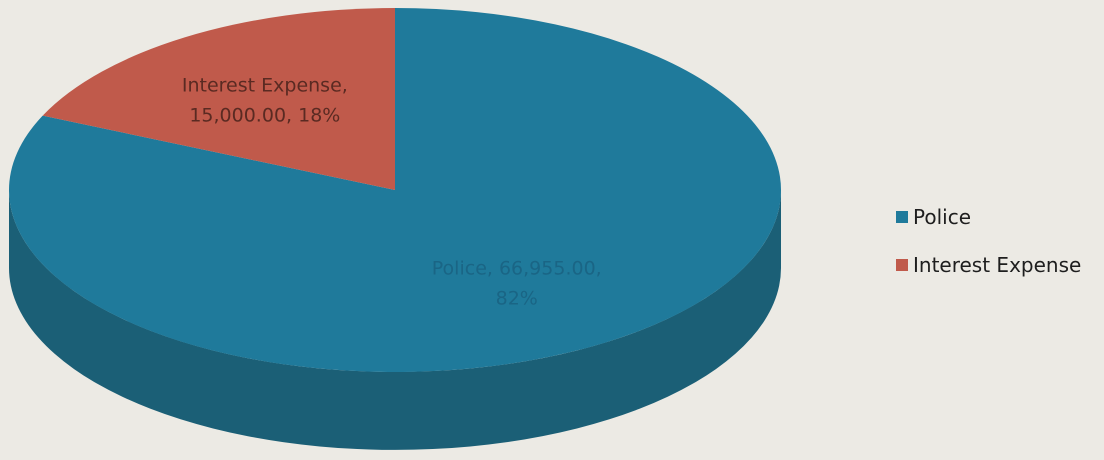  I want to click on data-label-interest-expense: Interest Expense, 15,000.00, 18%, so click(265, 100).